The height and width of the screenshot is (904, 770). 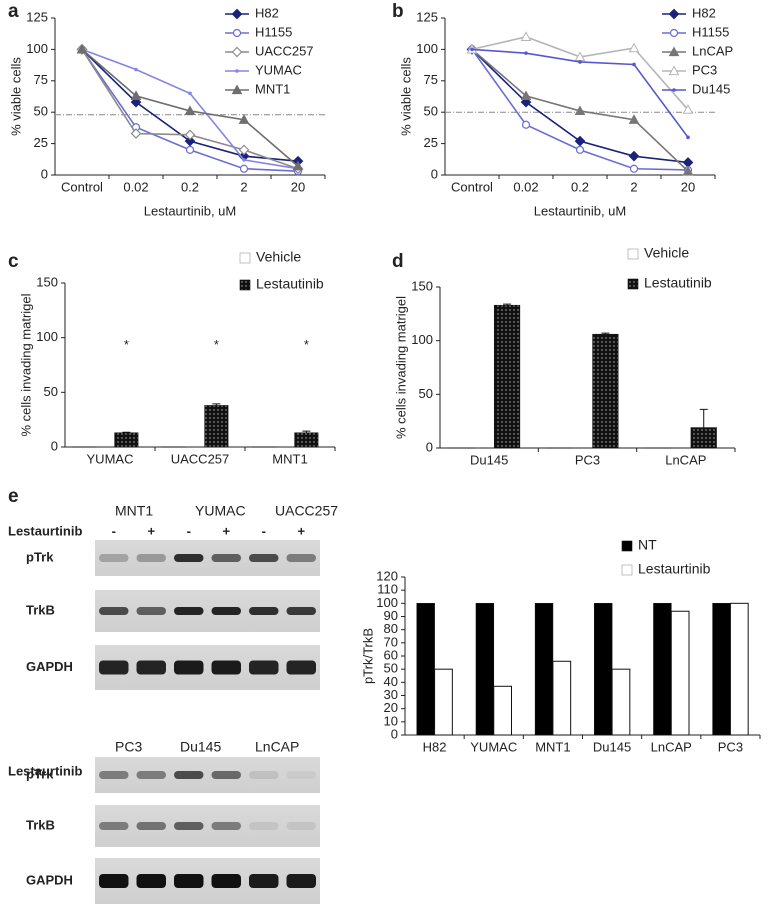 I want to click on y-tick-label: 60, so click(x=391, y=654).